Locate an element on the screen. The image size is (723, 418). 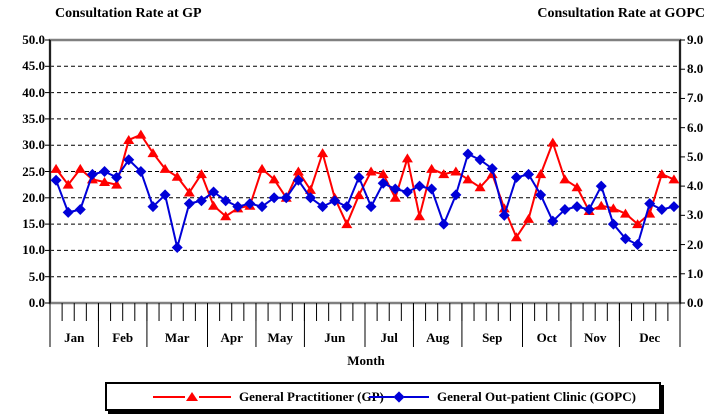
diamond-marker-icon is located at coordinates (399, 396).